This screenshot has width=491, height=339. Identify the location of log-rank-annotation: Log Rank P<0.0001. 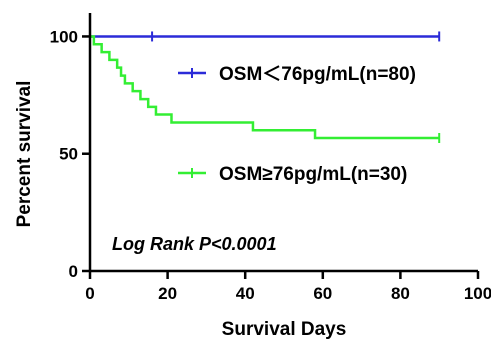
(194, 244).